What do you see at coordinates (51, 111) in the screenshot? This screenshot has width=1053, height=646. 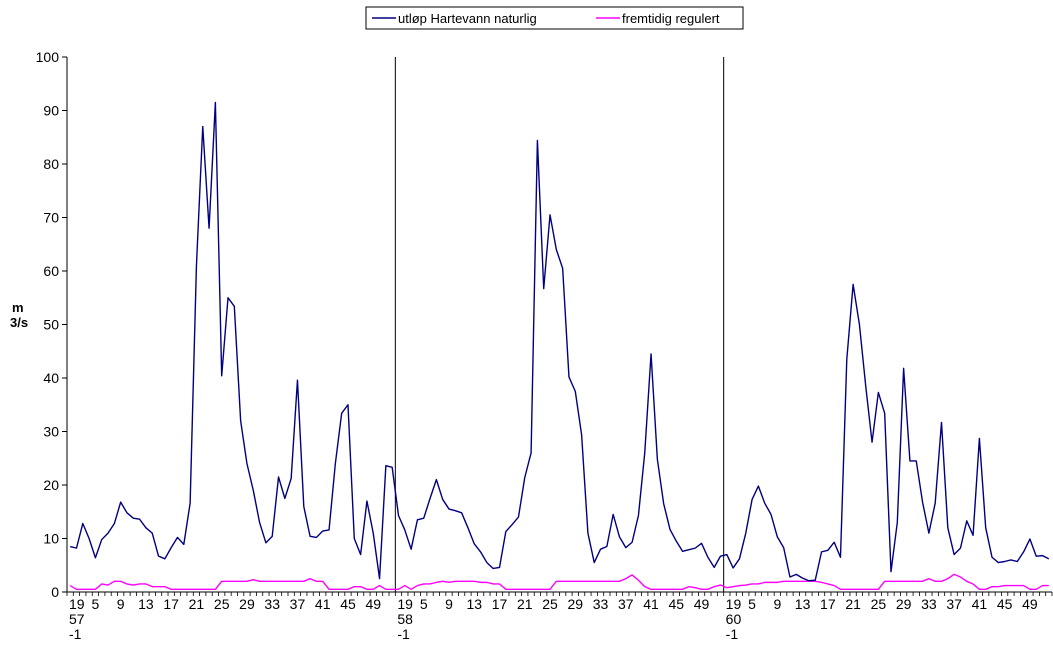 I see `y-tick-label: 90` at bounding box center [51, 111].